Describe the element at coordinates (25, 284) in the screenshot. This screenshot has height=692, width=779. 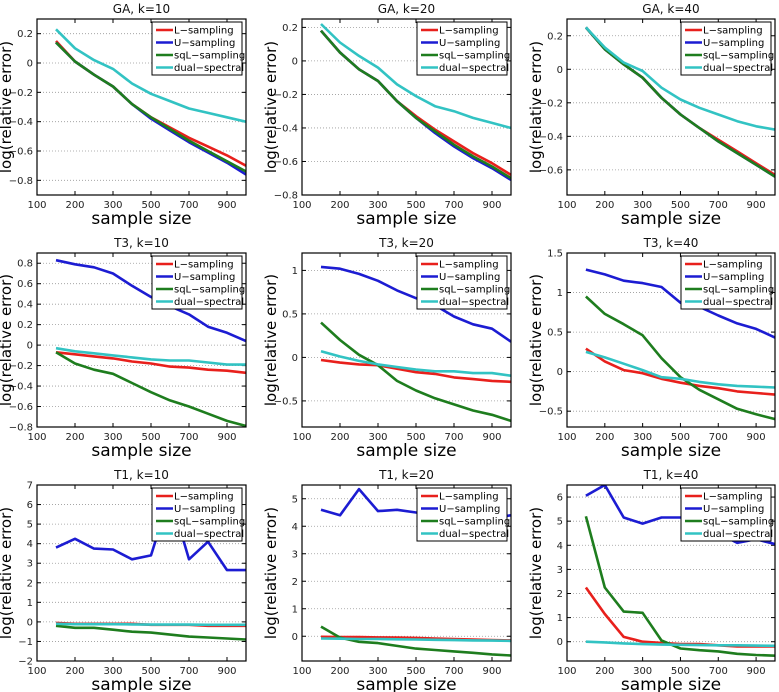
I see `y-tick-label: 0.6` at that location.